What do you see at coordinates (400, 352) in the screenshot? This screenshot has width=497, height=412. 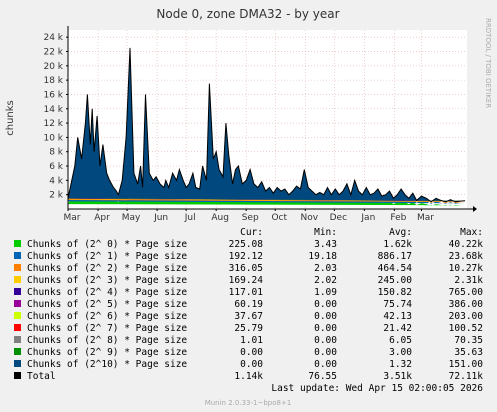 I see `legend-value-avg: 3.00` at bounding box center [400, 352].